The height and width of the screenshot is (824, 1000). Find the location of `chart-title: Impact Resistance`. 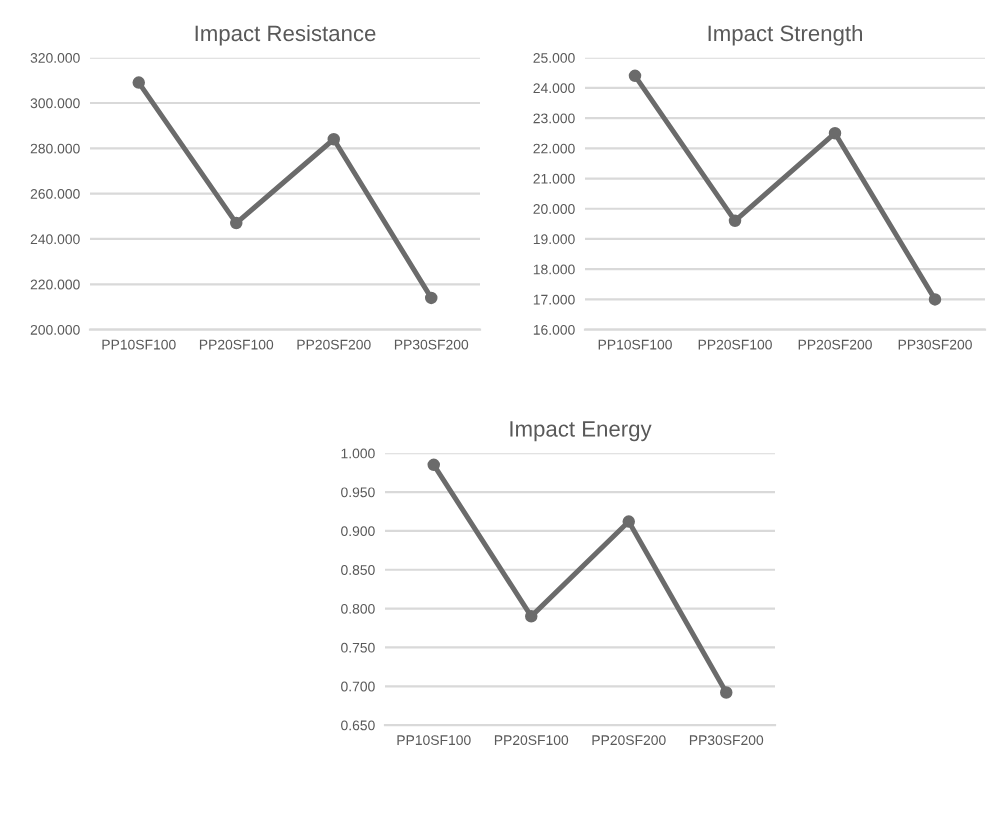

chart-title: Impact Resistance is located at coordinates (285, 35).